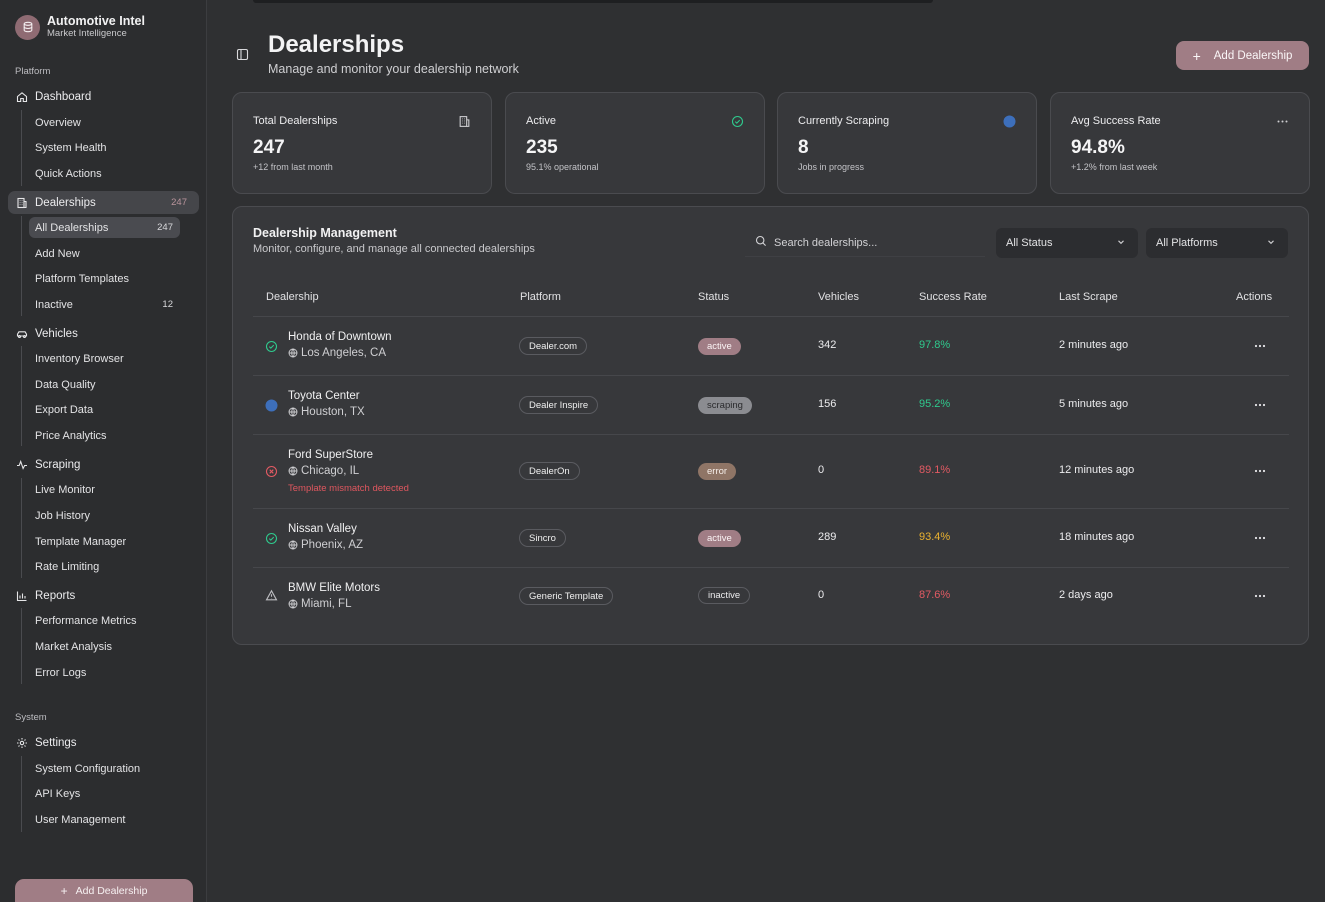 Image resolution: width=1325 pixels, height=902 pixels. I want to click on vehicles-count: 156, so click(827, 404).